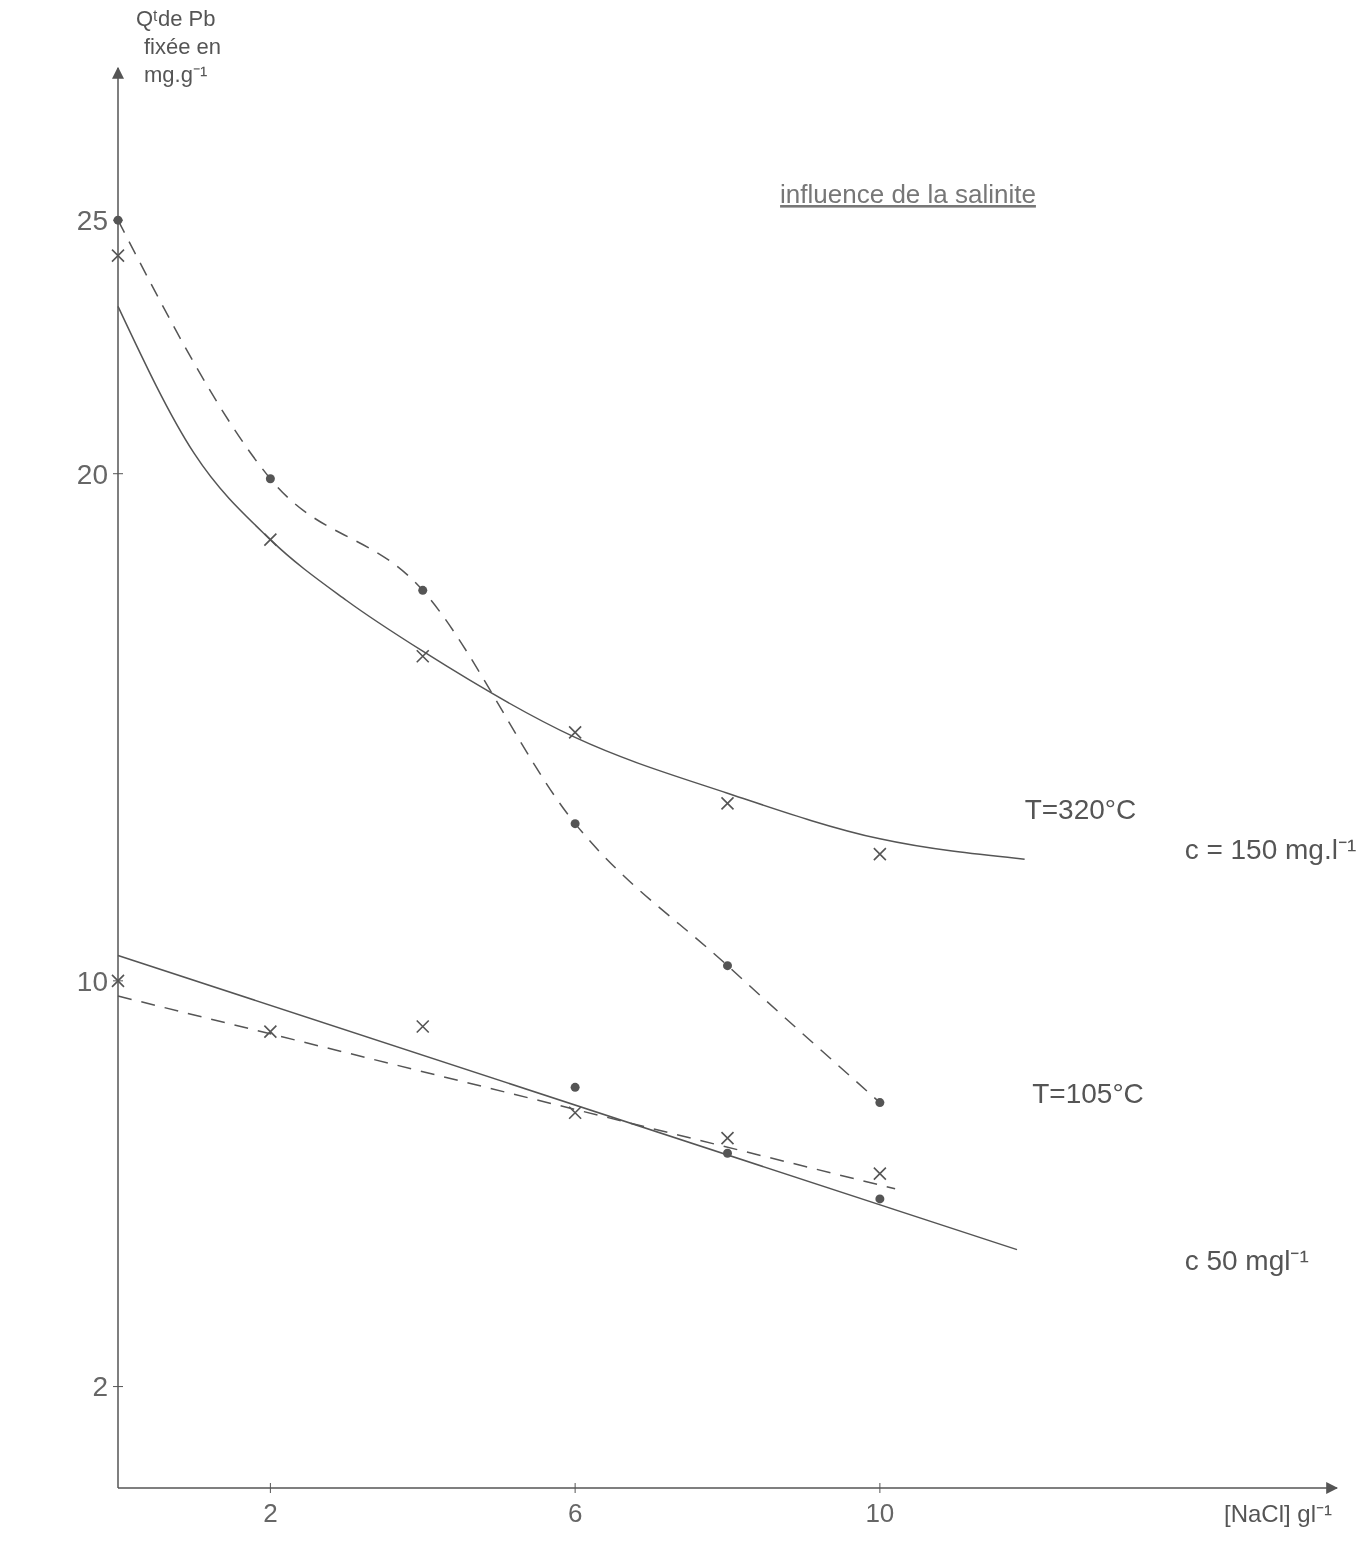 Image resolution: width=1365 pixels, height=1546 pixels. What do you see at coordinates (92, 981) in the screenshot?
I see `y-tick-label: 10` at bounding box center [92, 981].